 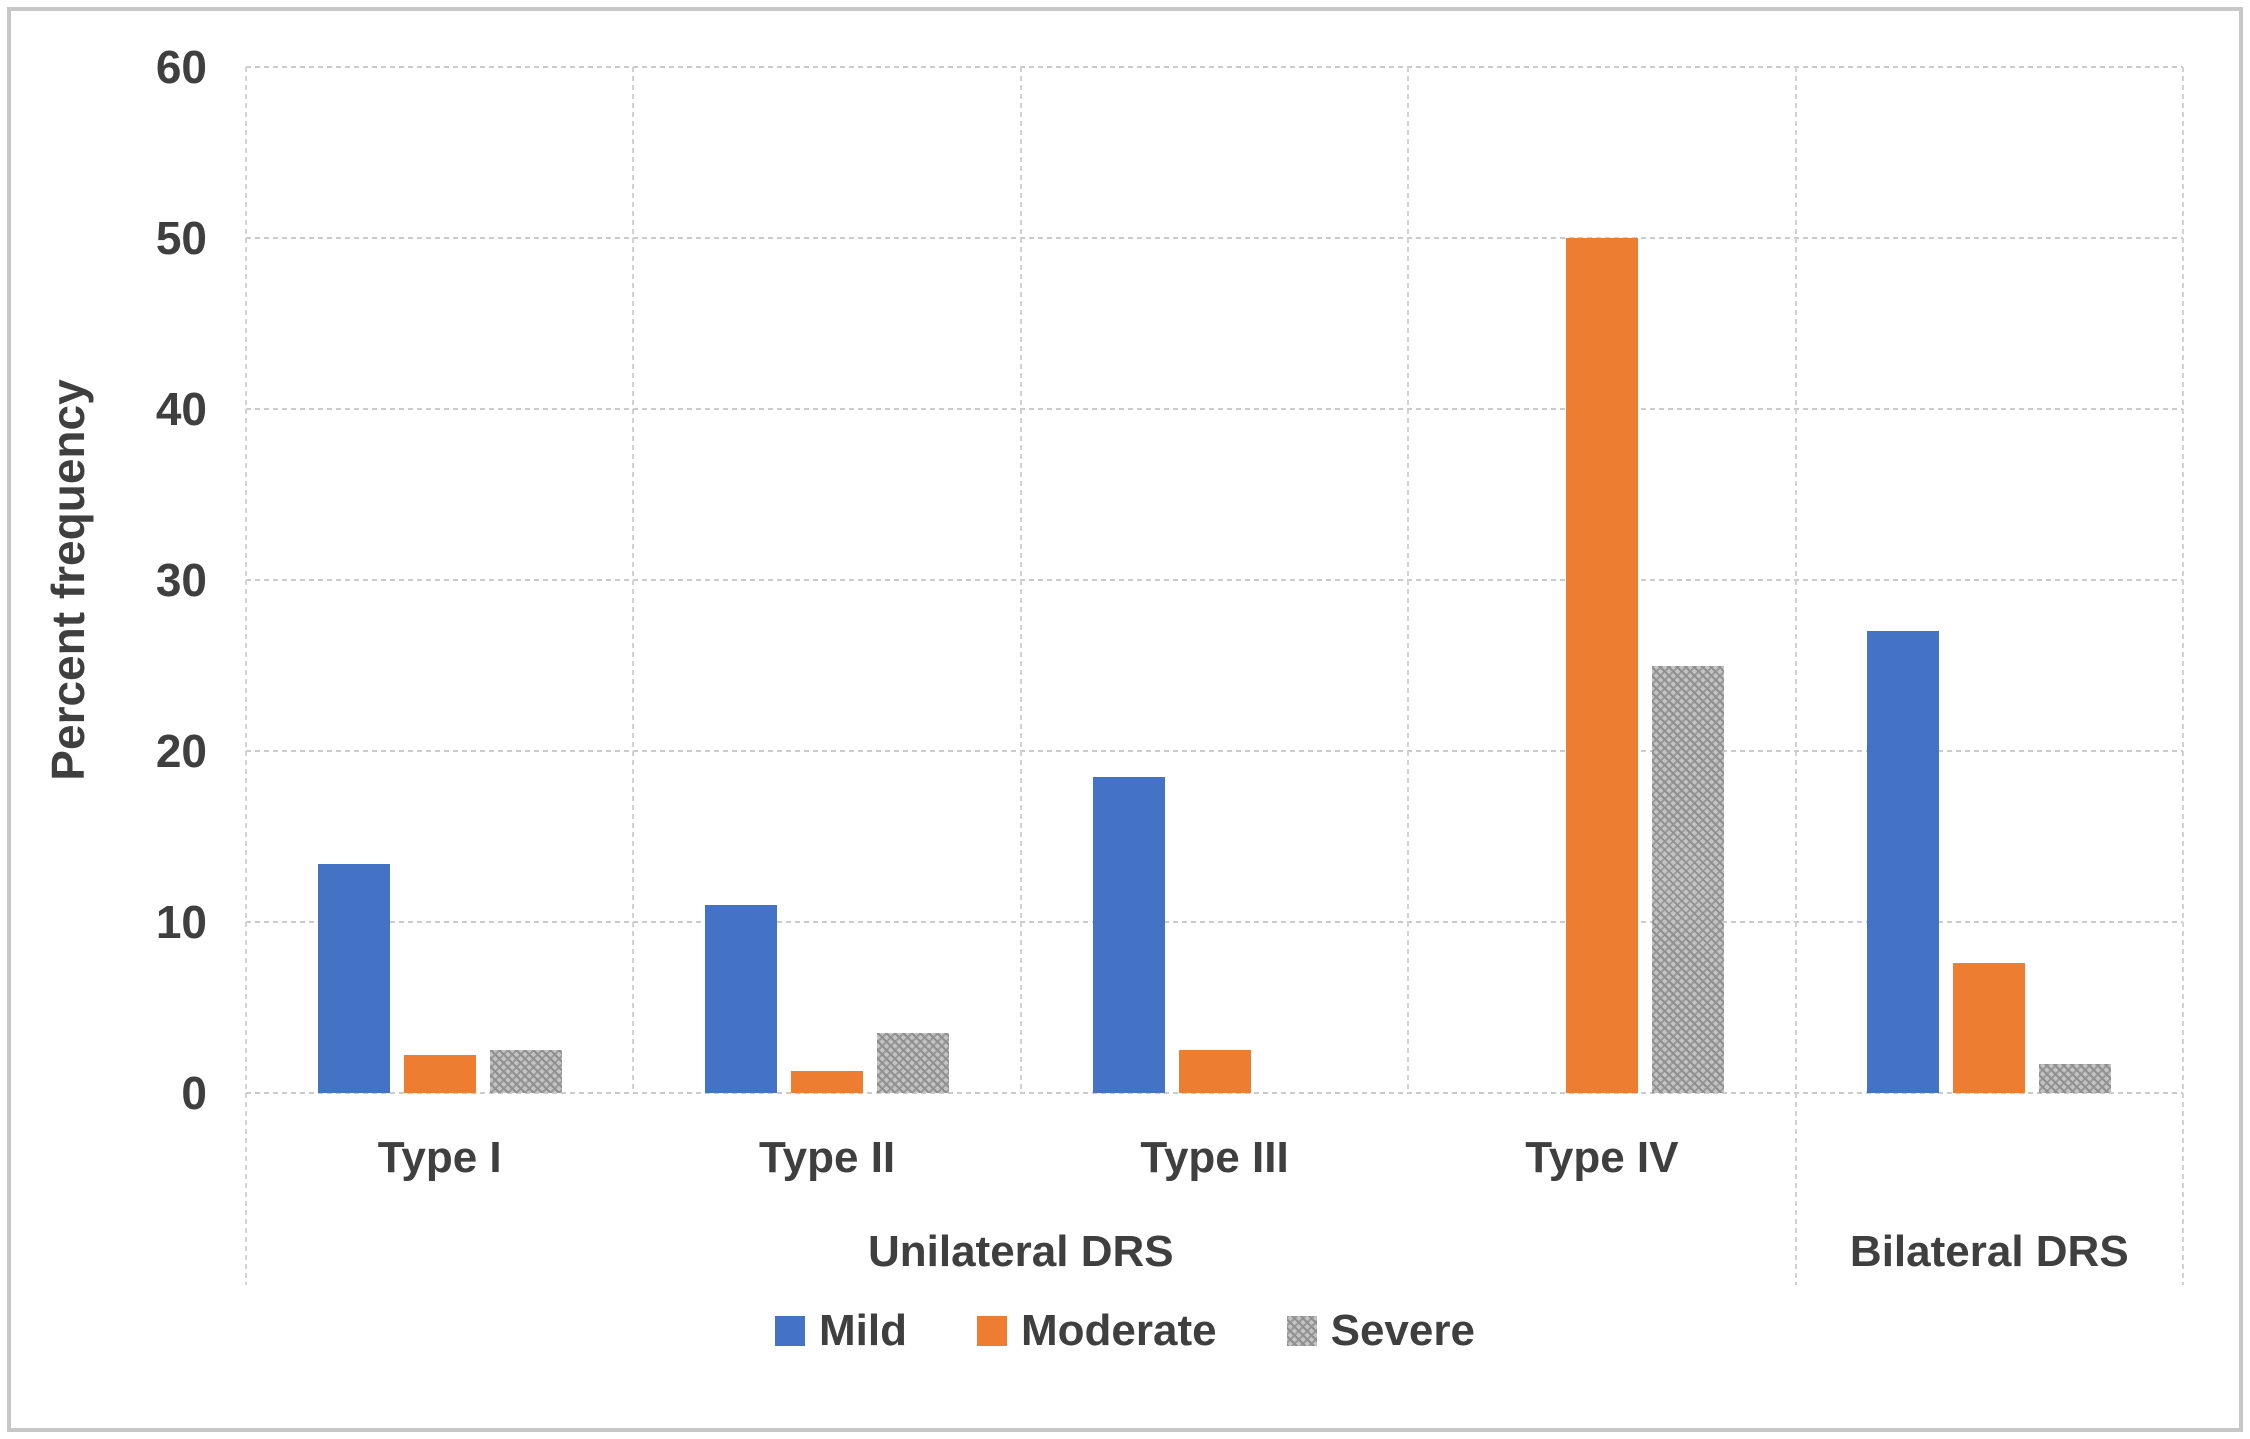 What do you see at coordinates (1214, 1157) in the screenshot?
I see `x-axis-group-label: Type III` at bounding box center [1214, 1157].